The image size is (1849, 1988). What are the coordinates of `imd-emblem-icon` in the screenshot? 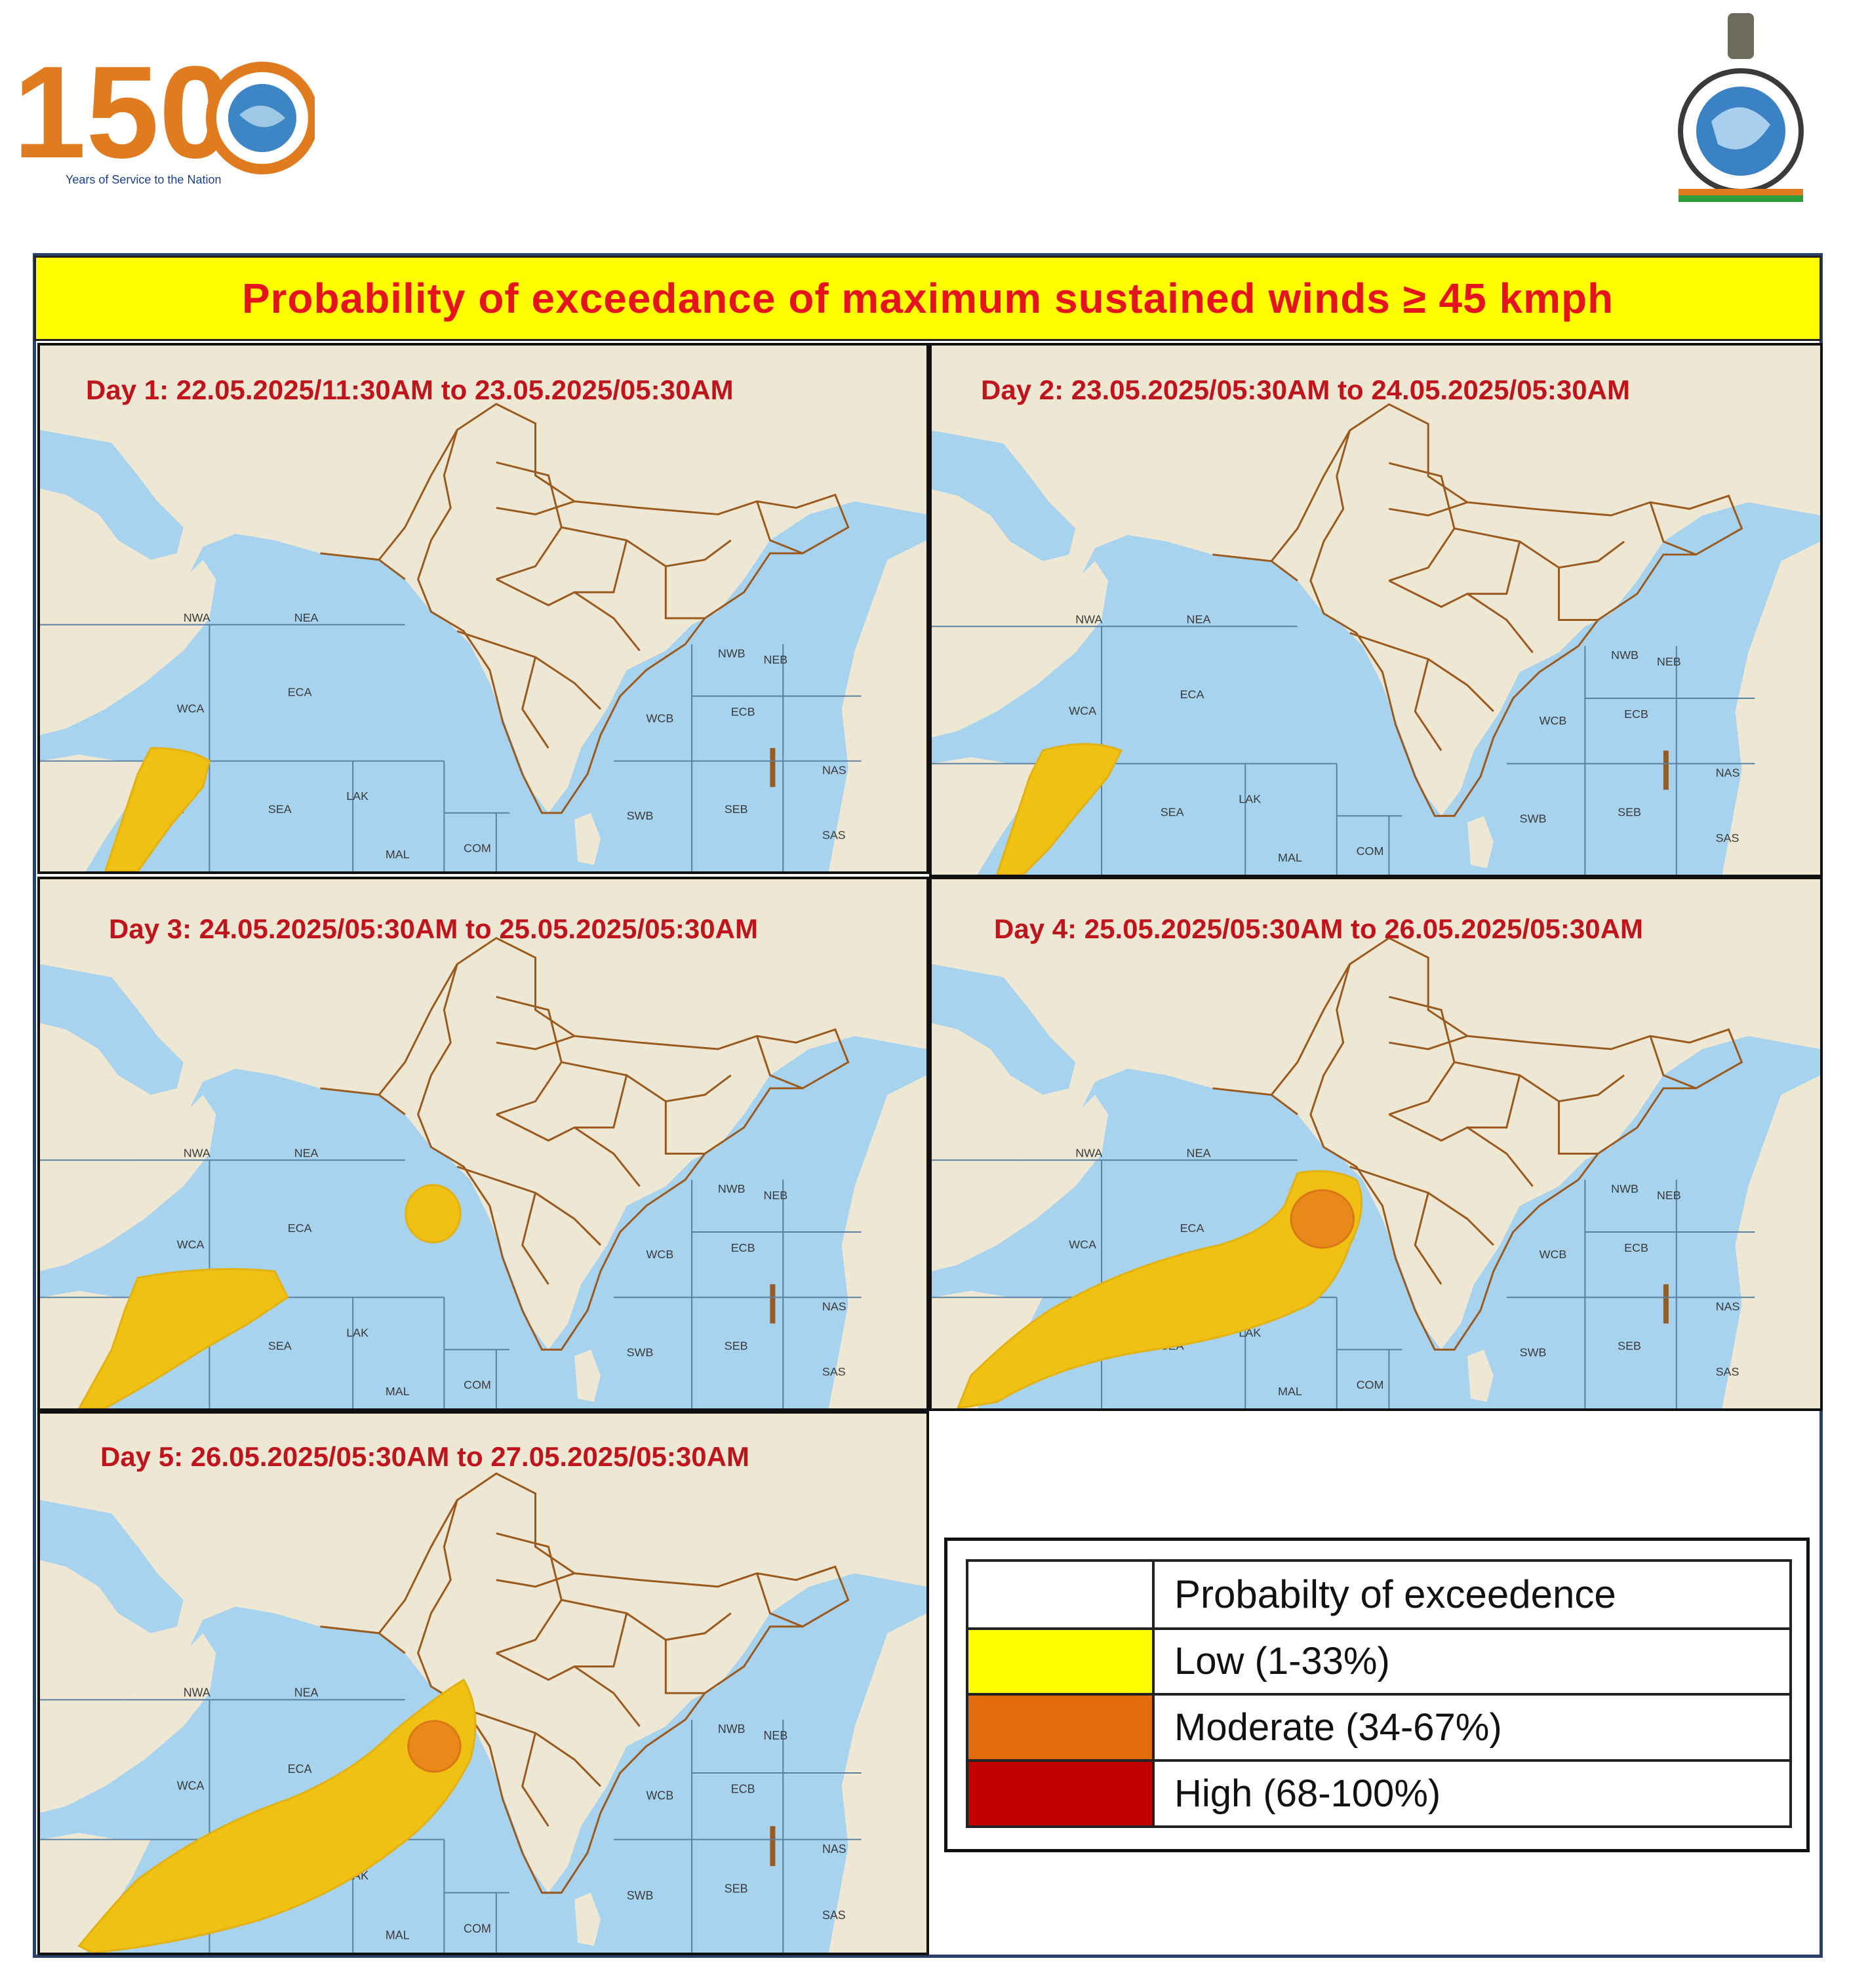 It's located at (1740, 108).